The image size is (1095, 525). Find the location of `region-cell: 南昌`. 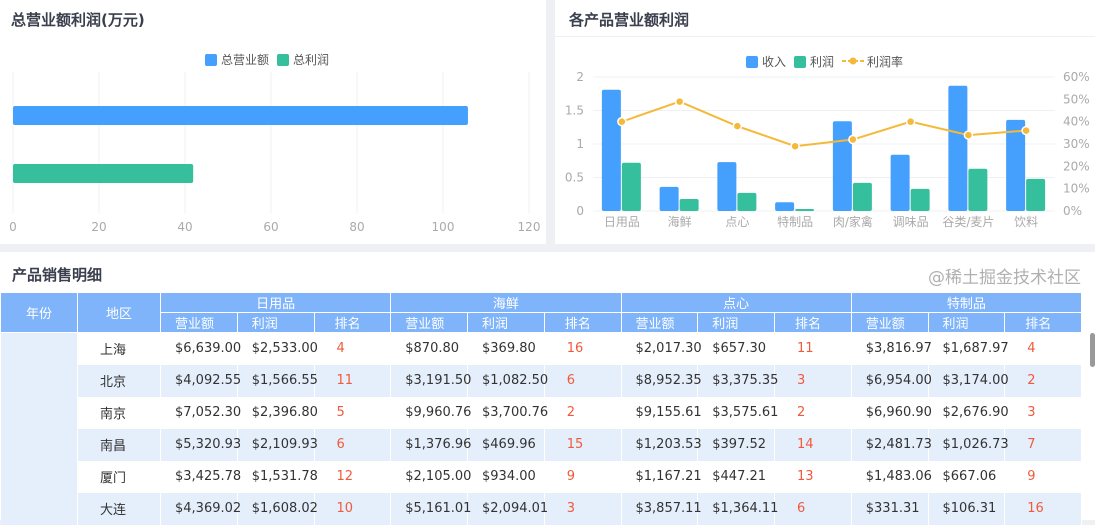

region-cell: 南昌 is located at coordinates (119, 444).